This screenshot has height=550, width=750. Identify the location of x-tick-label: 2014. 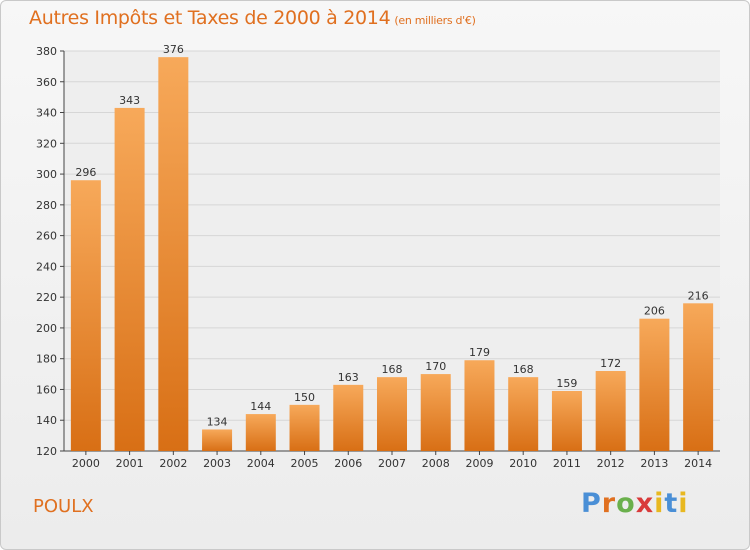
(698, 463).